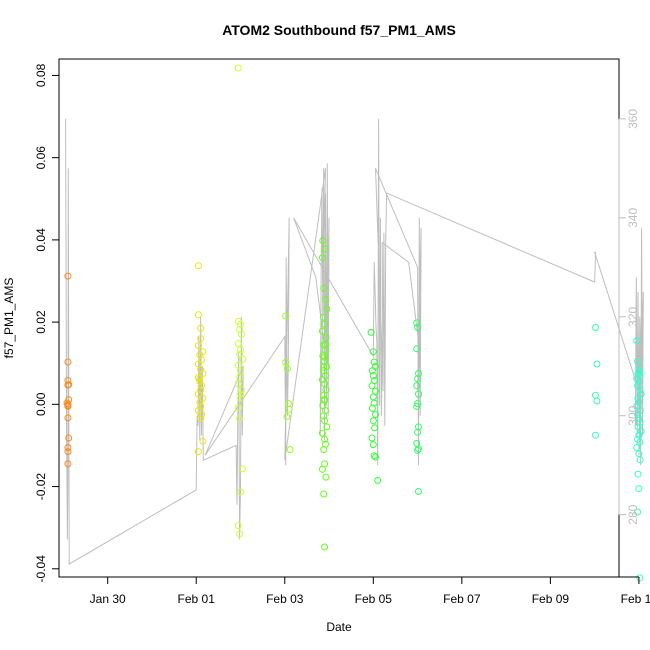  What do you see at coordinates (633, 119) in the screenshot?
I see `y2-tick-label: 360` at bounding box center [633, 119].